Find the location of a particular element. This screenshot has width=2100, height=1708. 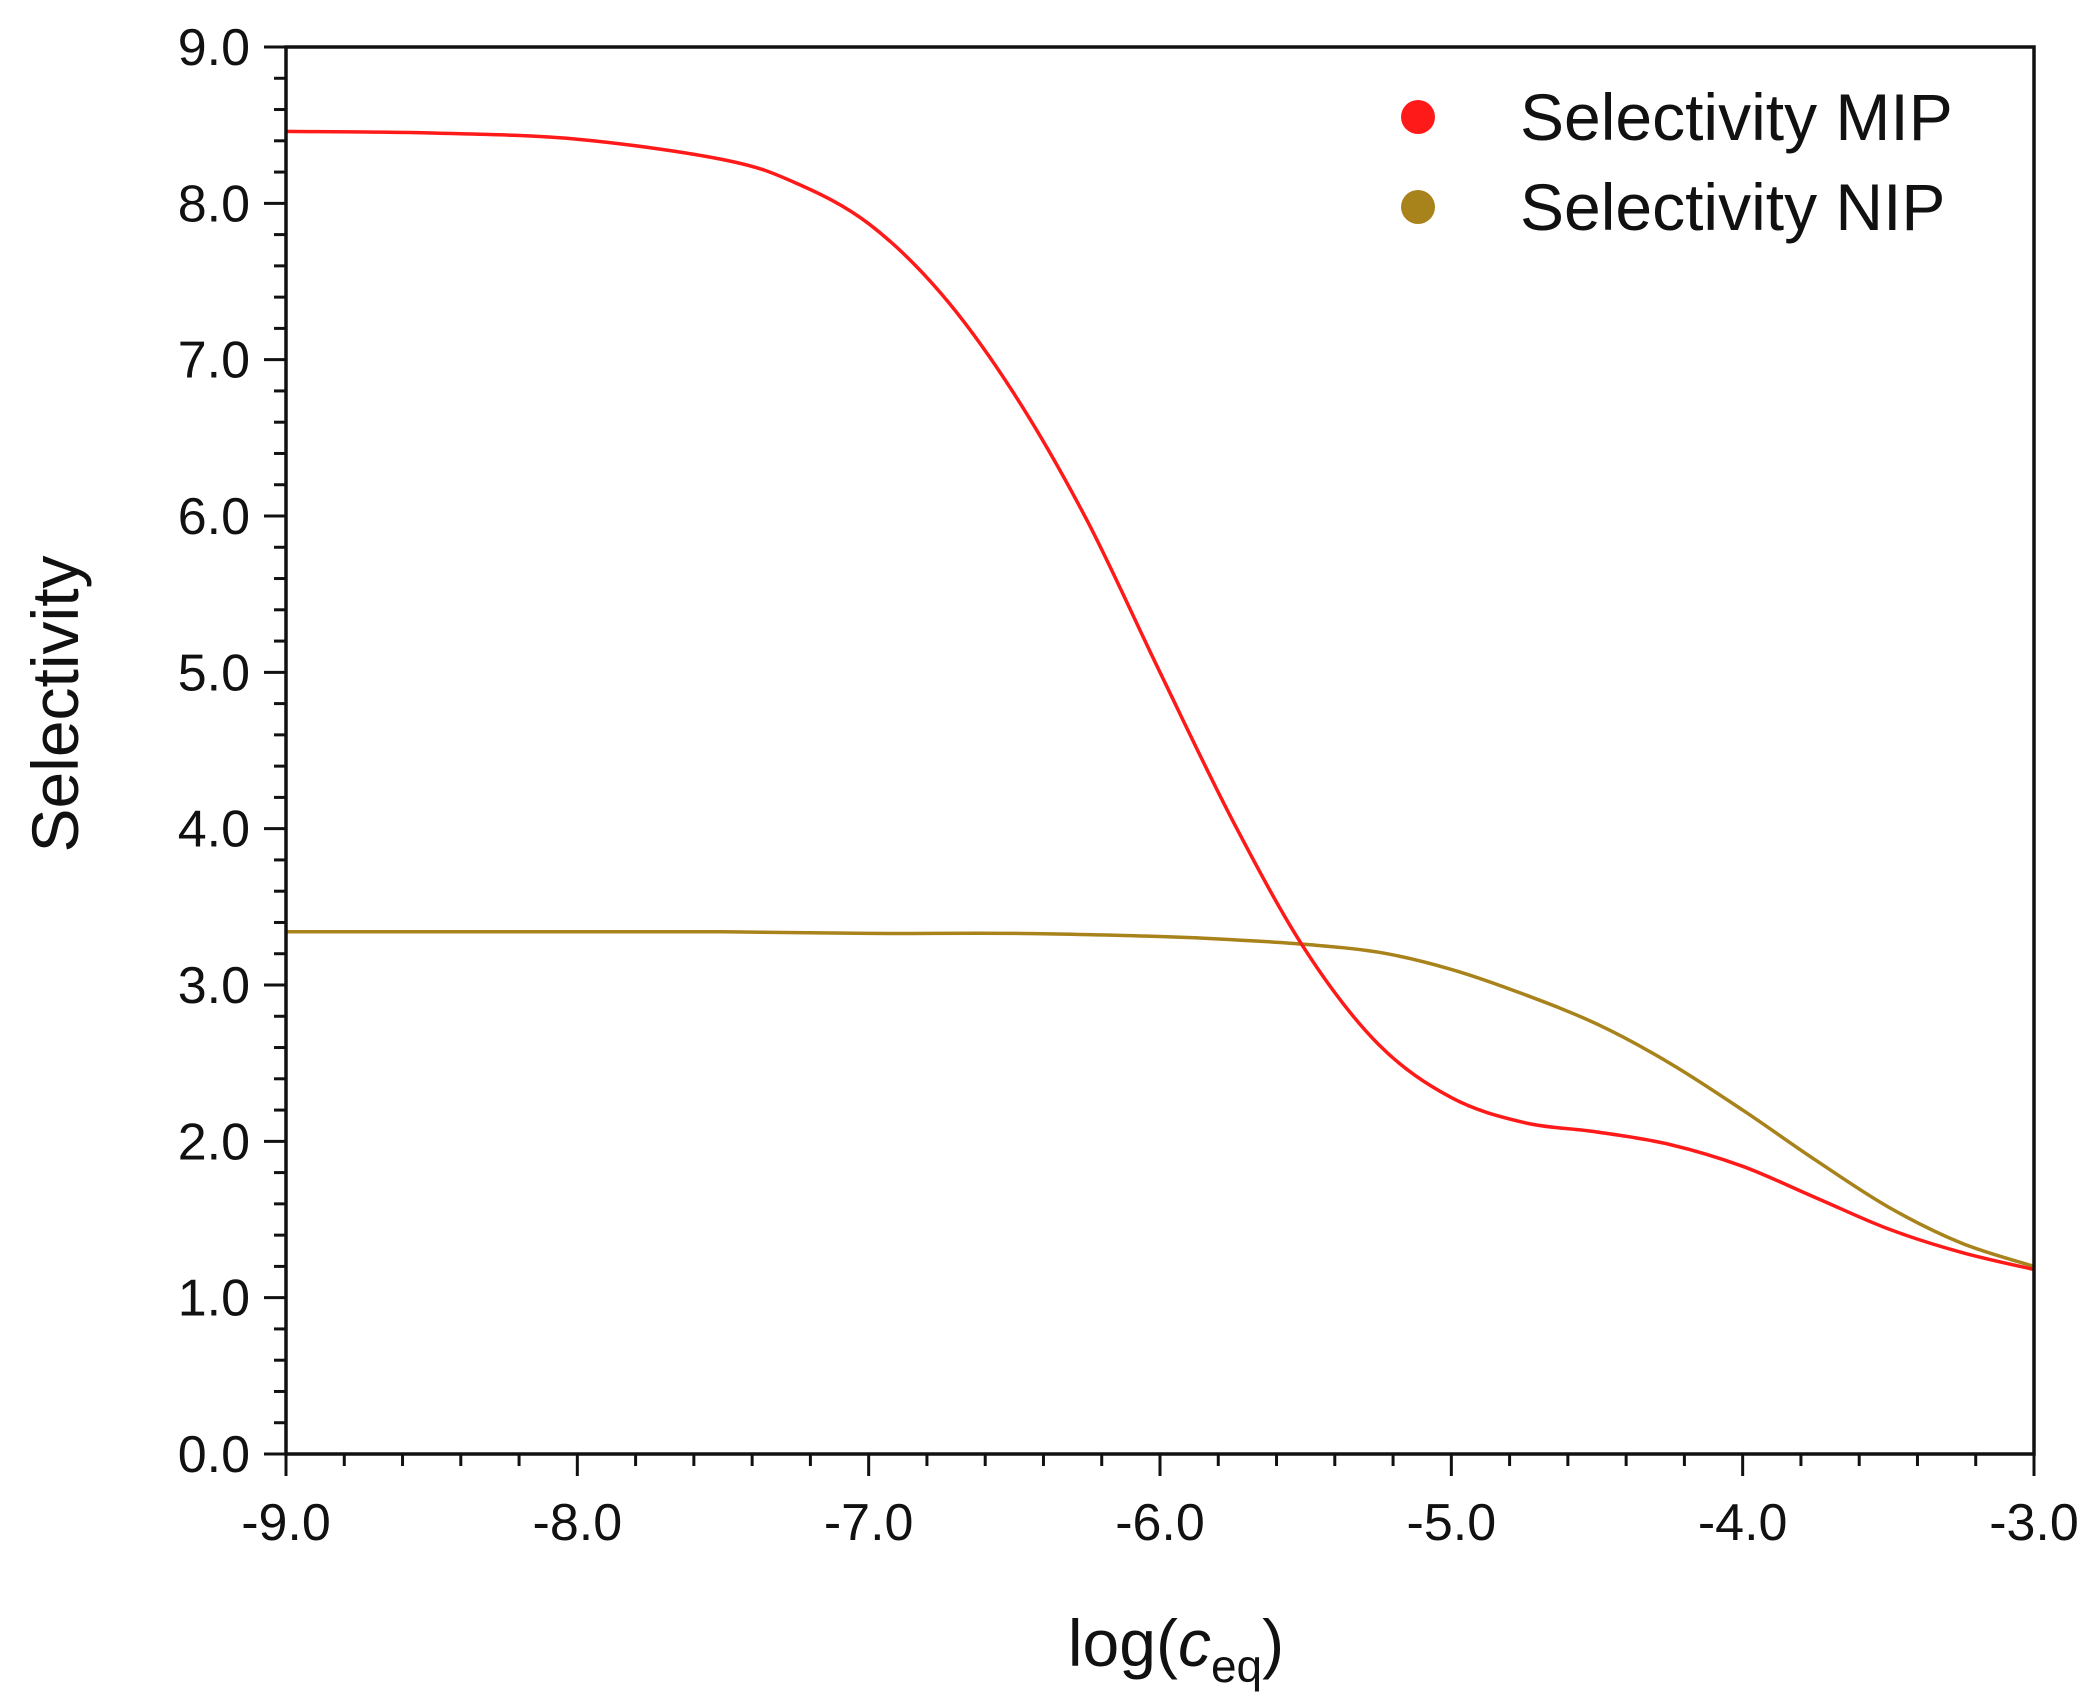

legend-label-selectivity-mip: Selectivity MIP is located at coordinates (1736, 117).